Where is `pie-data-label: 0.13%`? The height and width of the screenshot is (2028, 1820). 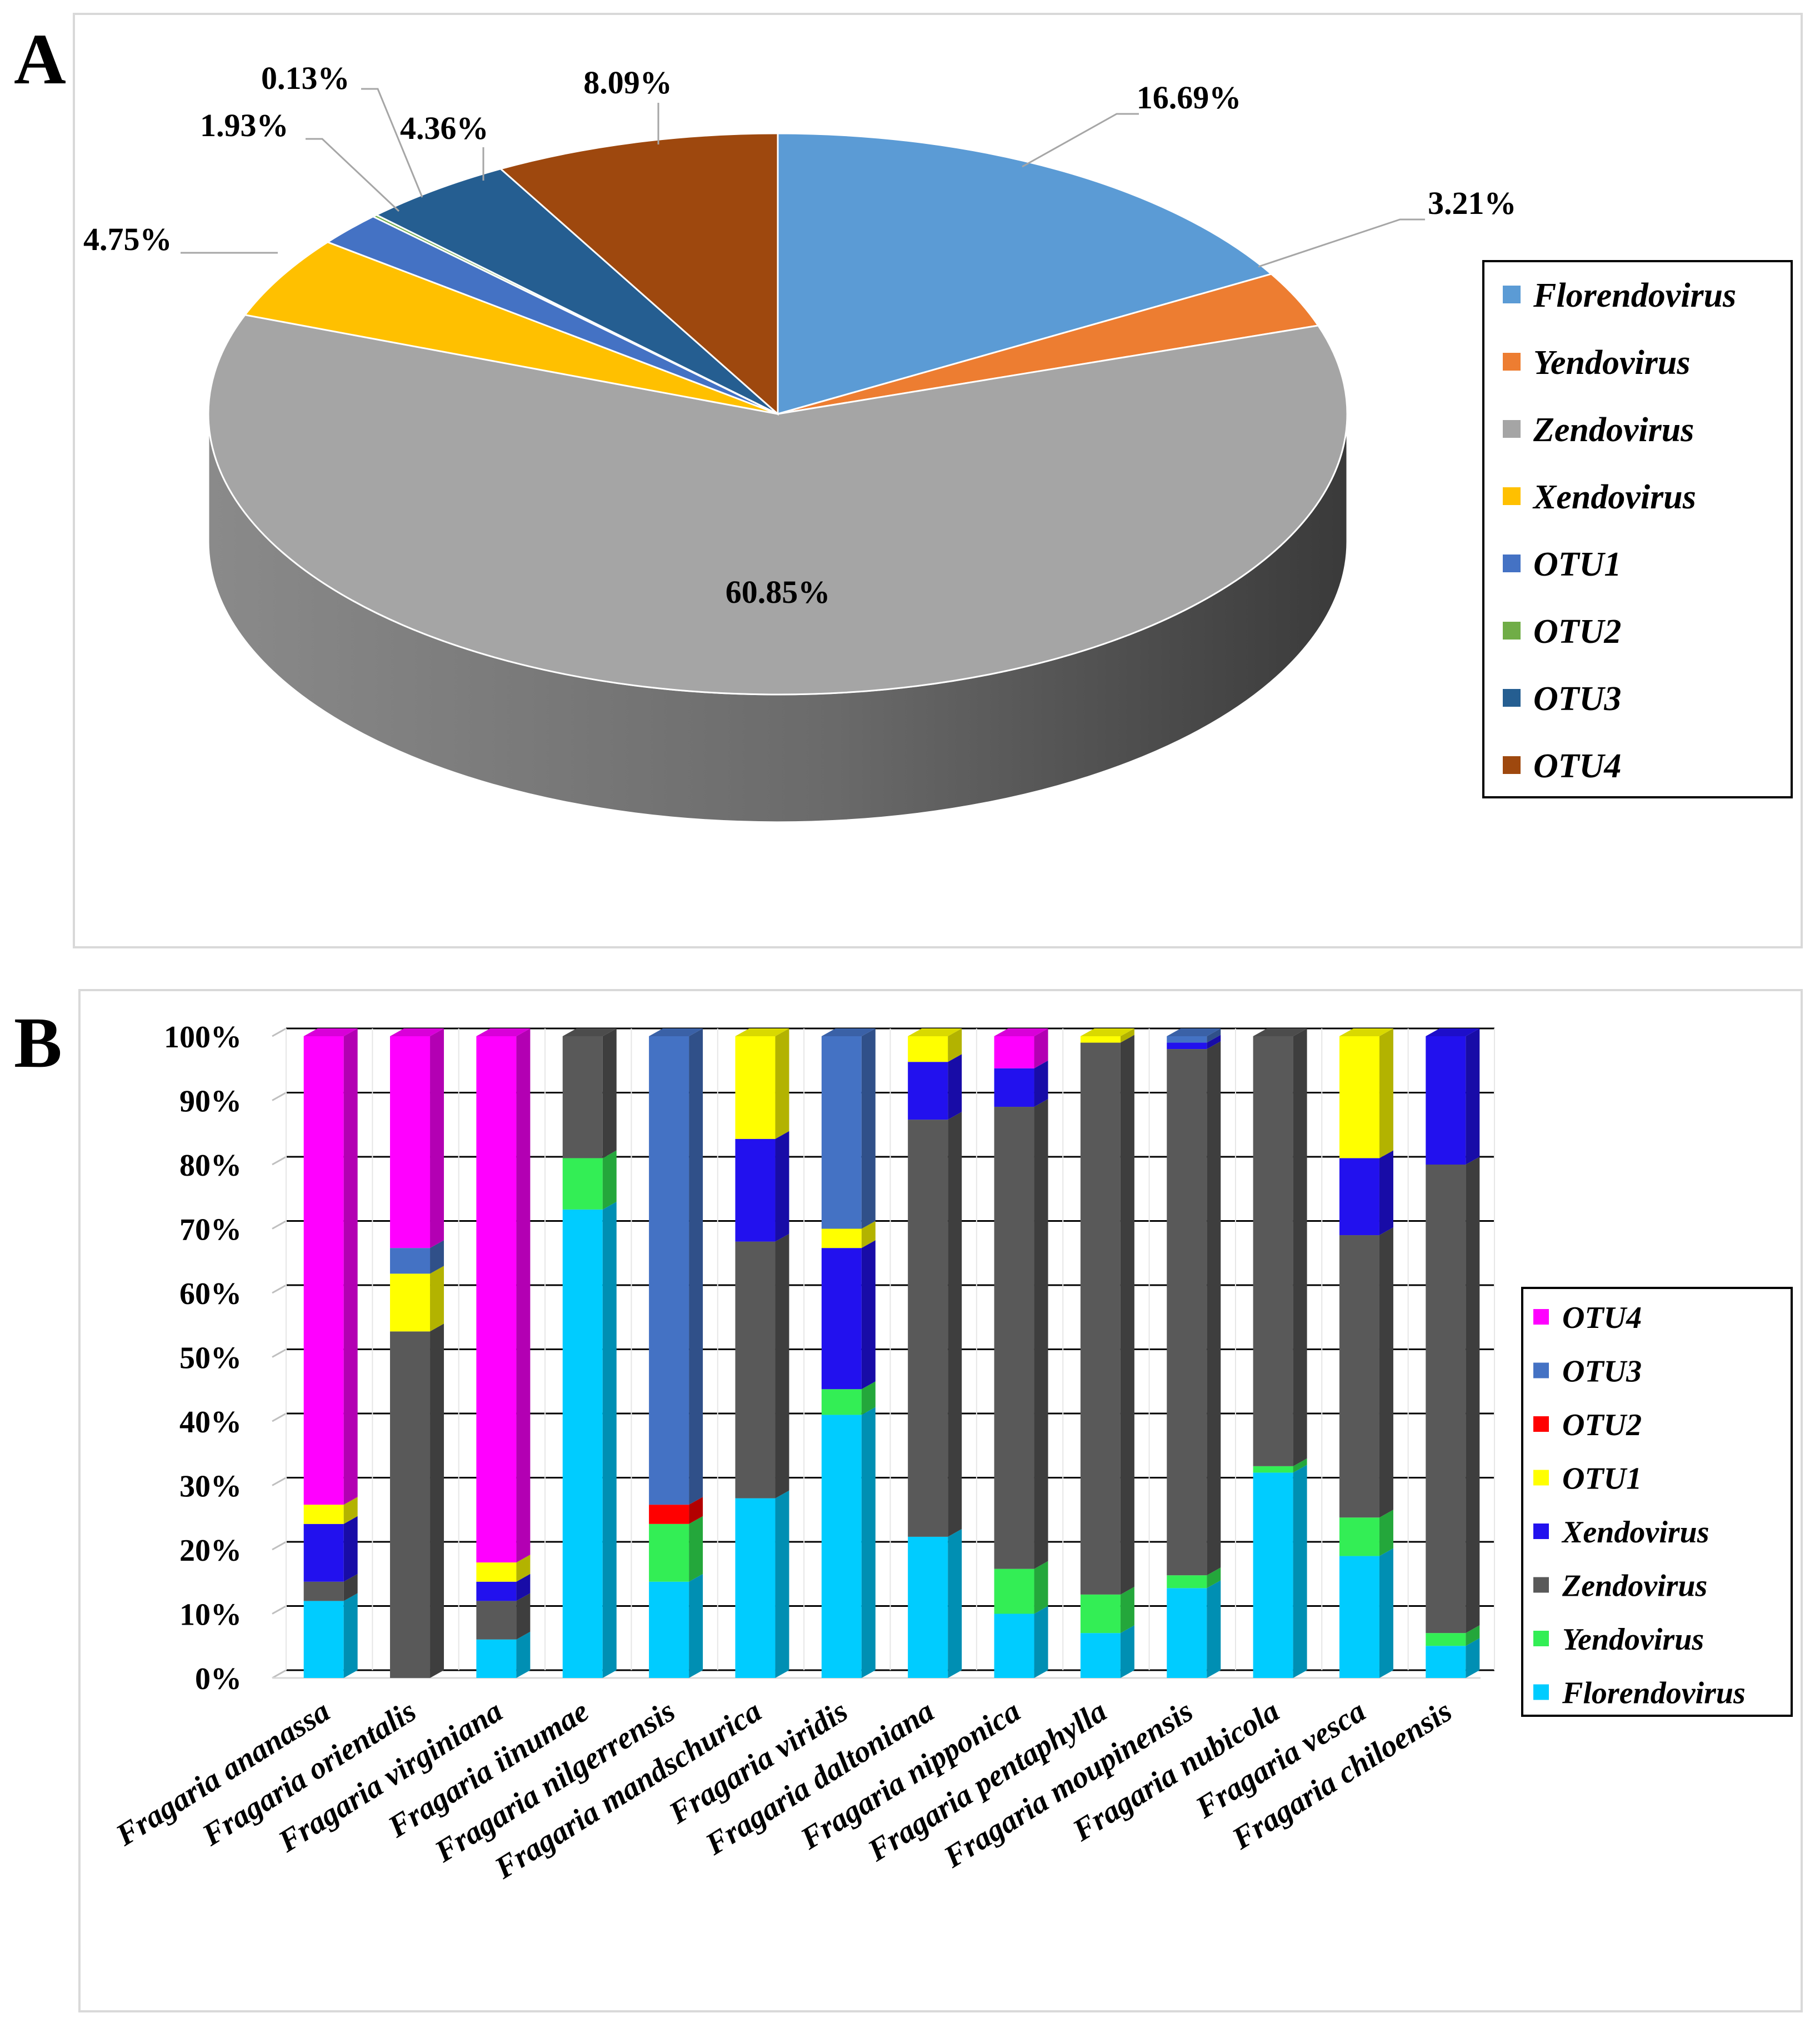
pie-data-label: 0.13% is located at coordinates (305, 78).